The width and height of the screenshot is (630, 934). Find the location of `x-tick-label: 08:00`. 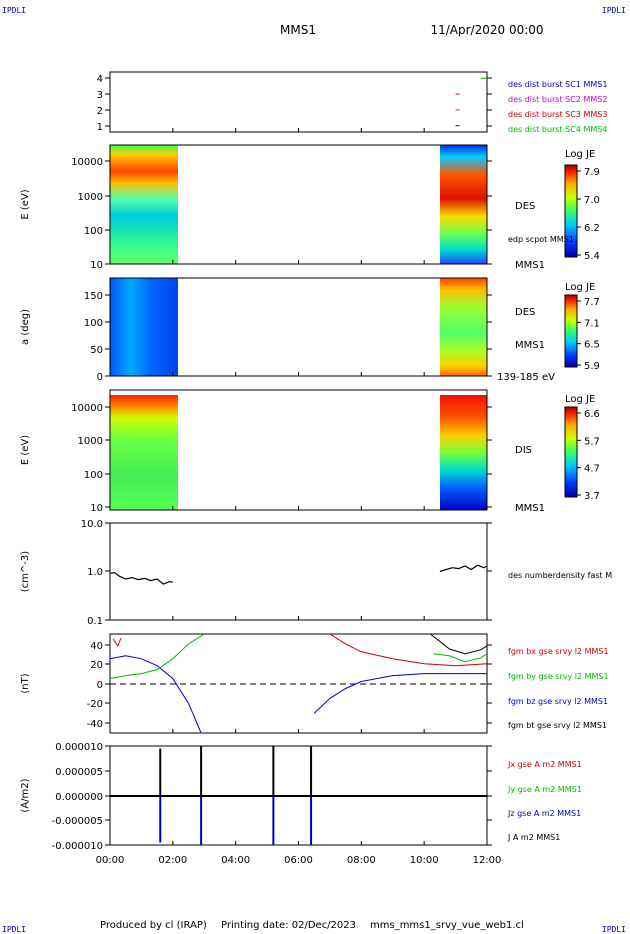

x-tick-label: 08:00 is located at coordinates (361, 860).